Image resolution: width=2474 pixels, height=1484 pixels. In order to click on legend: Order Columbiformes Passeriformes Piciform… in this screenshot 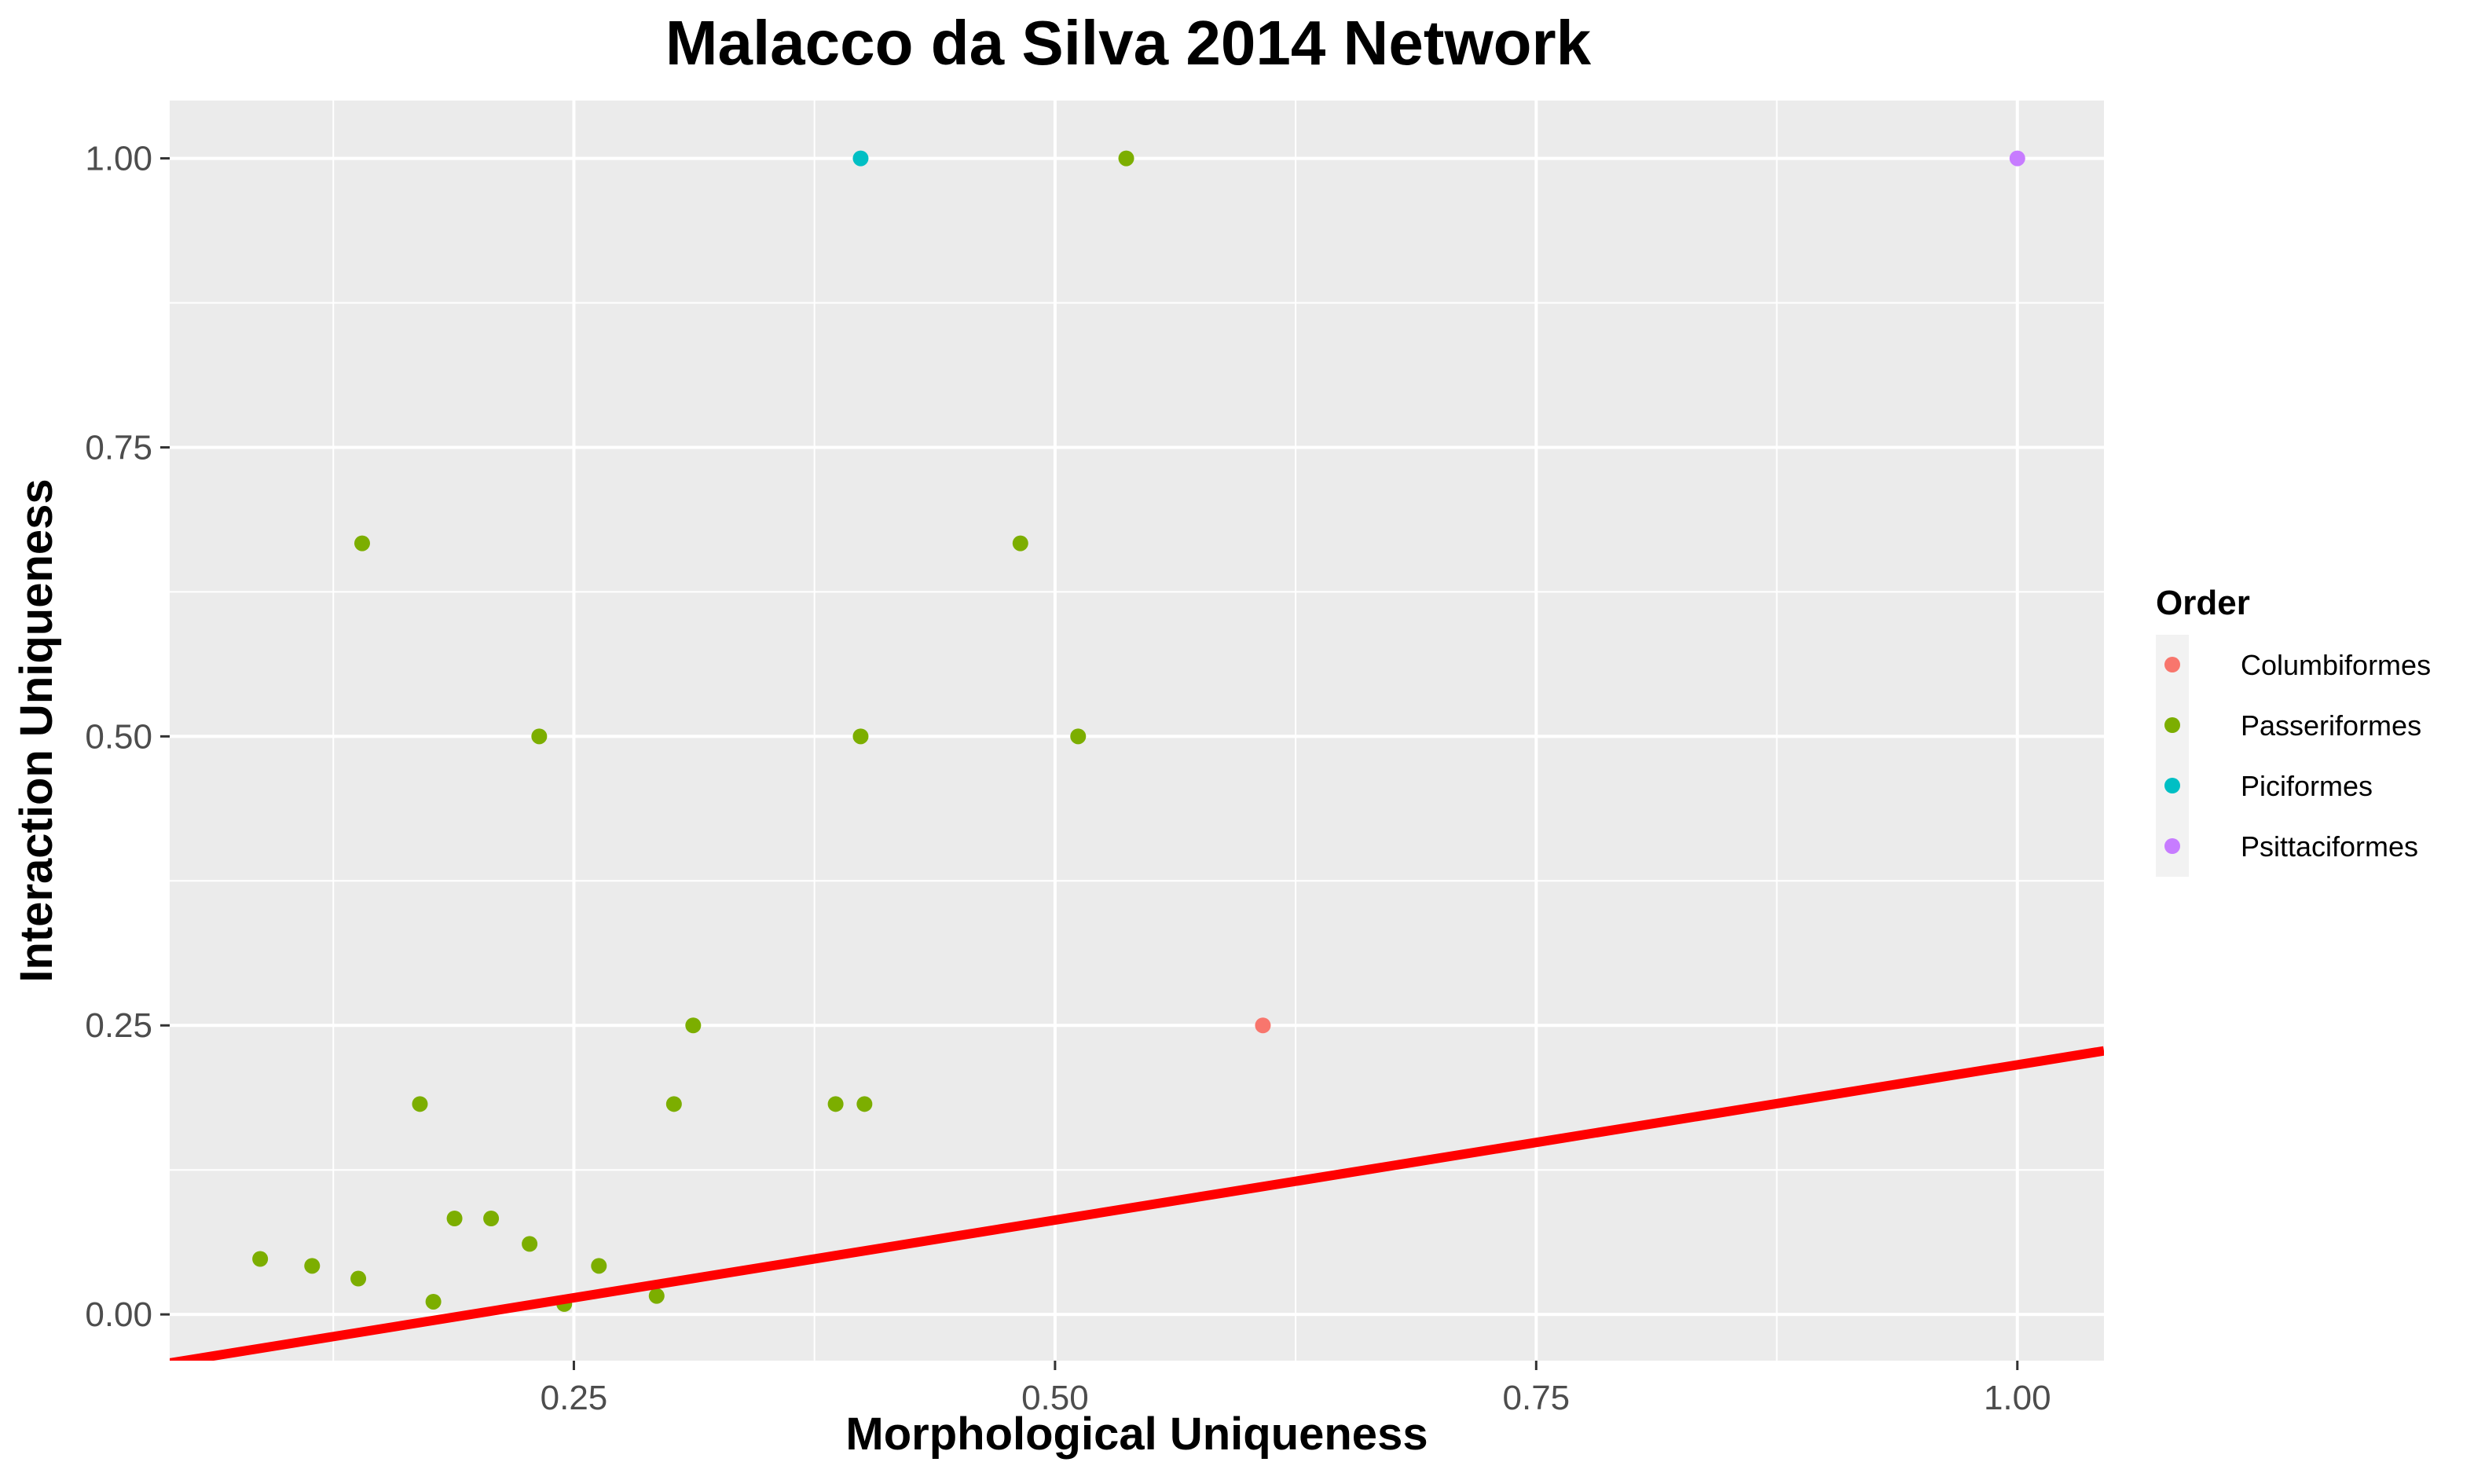, I will do `click(2293, 730)`.